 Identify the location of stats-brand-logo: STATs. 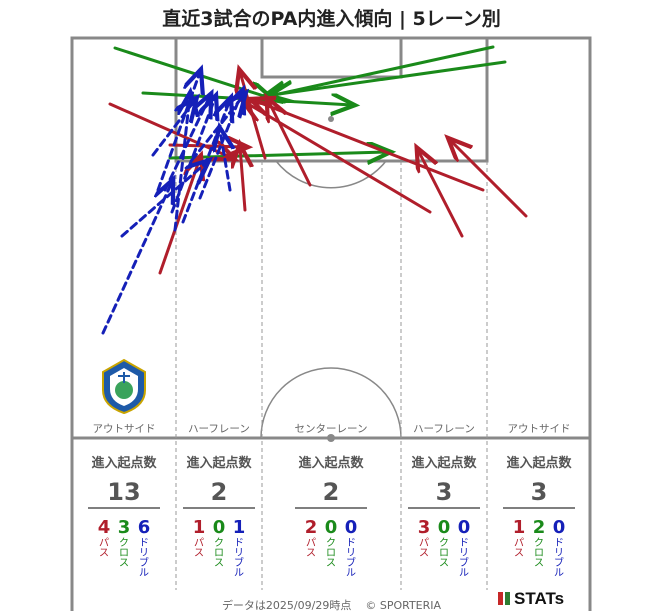
(531, 599).